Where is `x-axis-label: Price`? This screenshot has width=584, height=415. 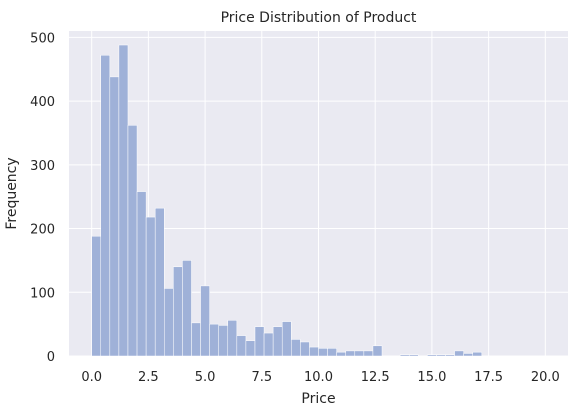 x-axis-label: Price is located at coordinates (318, 399).